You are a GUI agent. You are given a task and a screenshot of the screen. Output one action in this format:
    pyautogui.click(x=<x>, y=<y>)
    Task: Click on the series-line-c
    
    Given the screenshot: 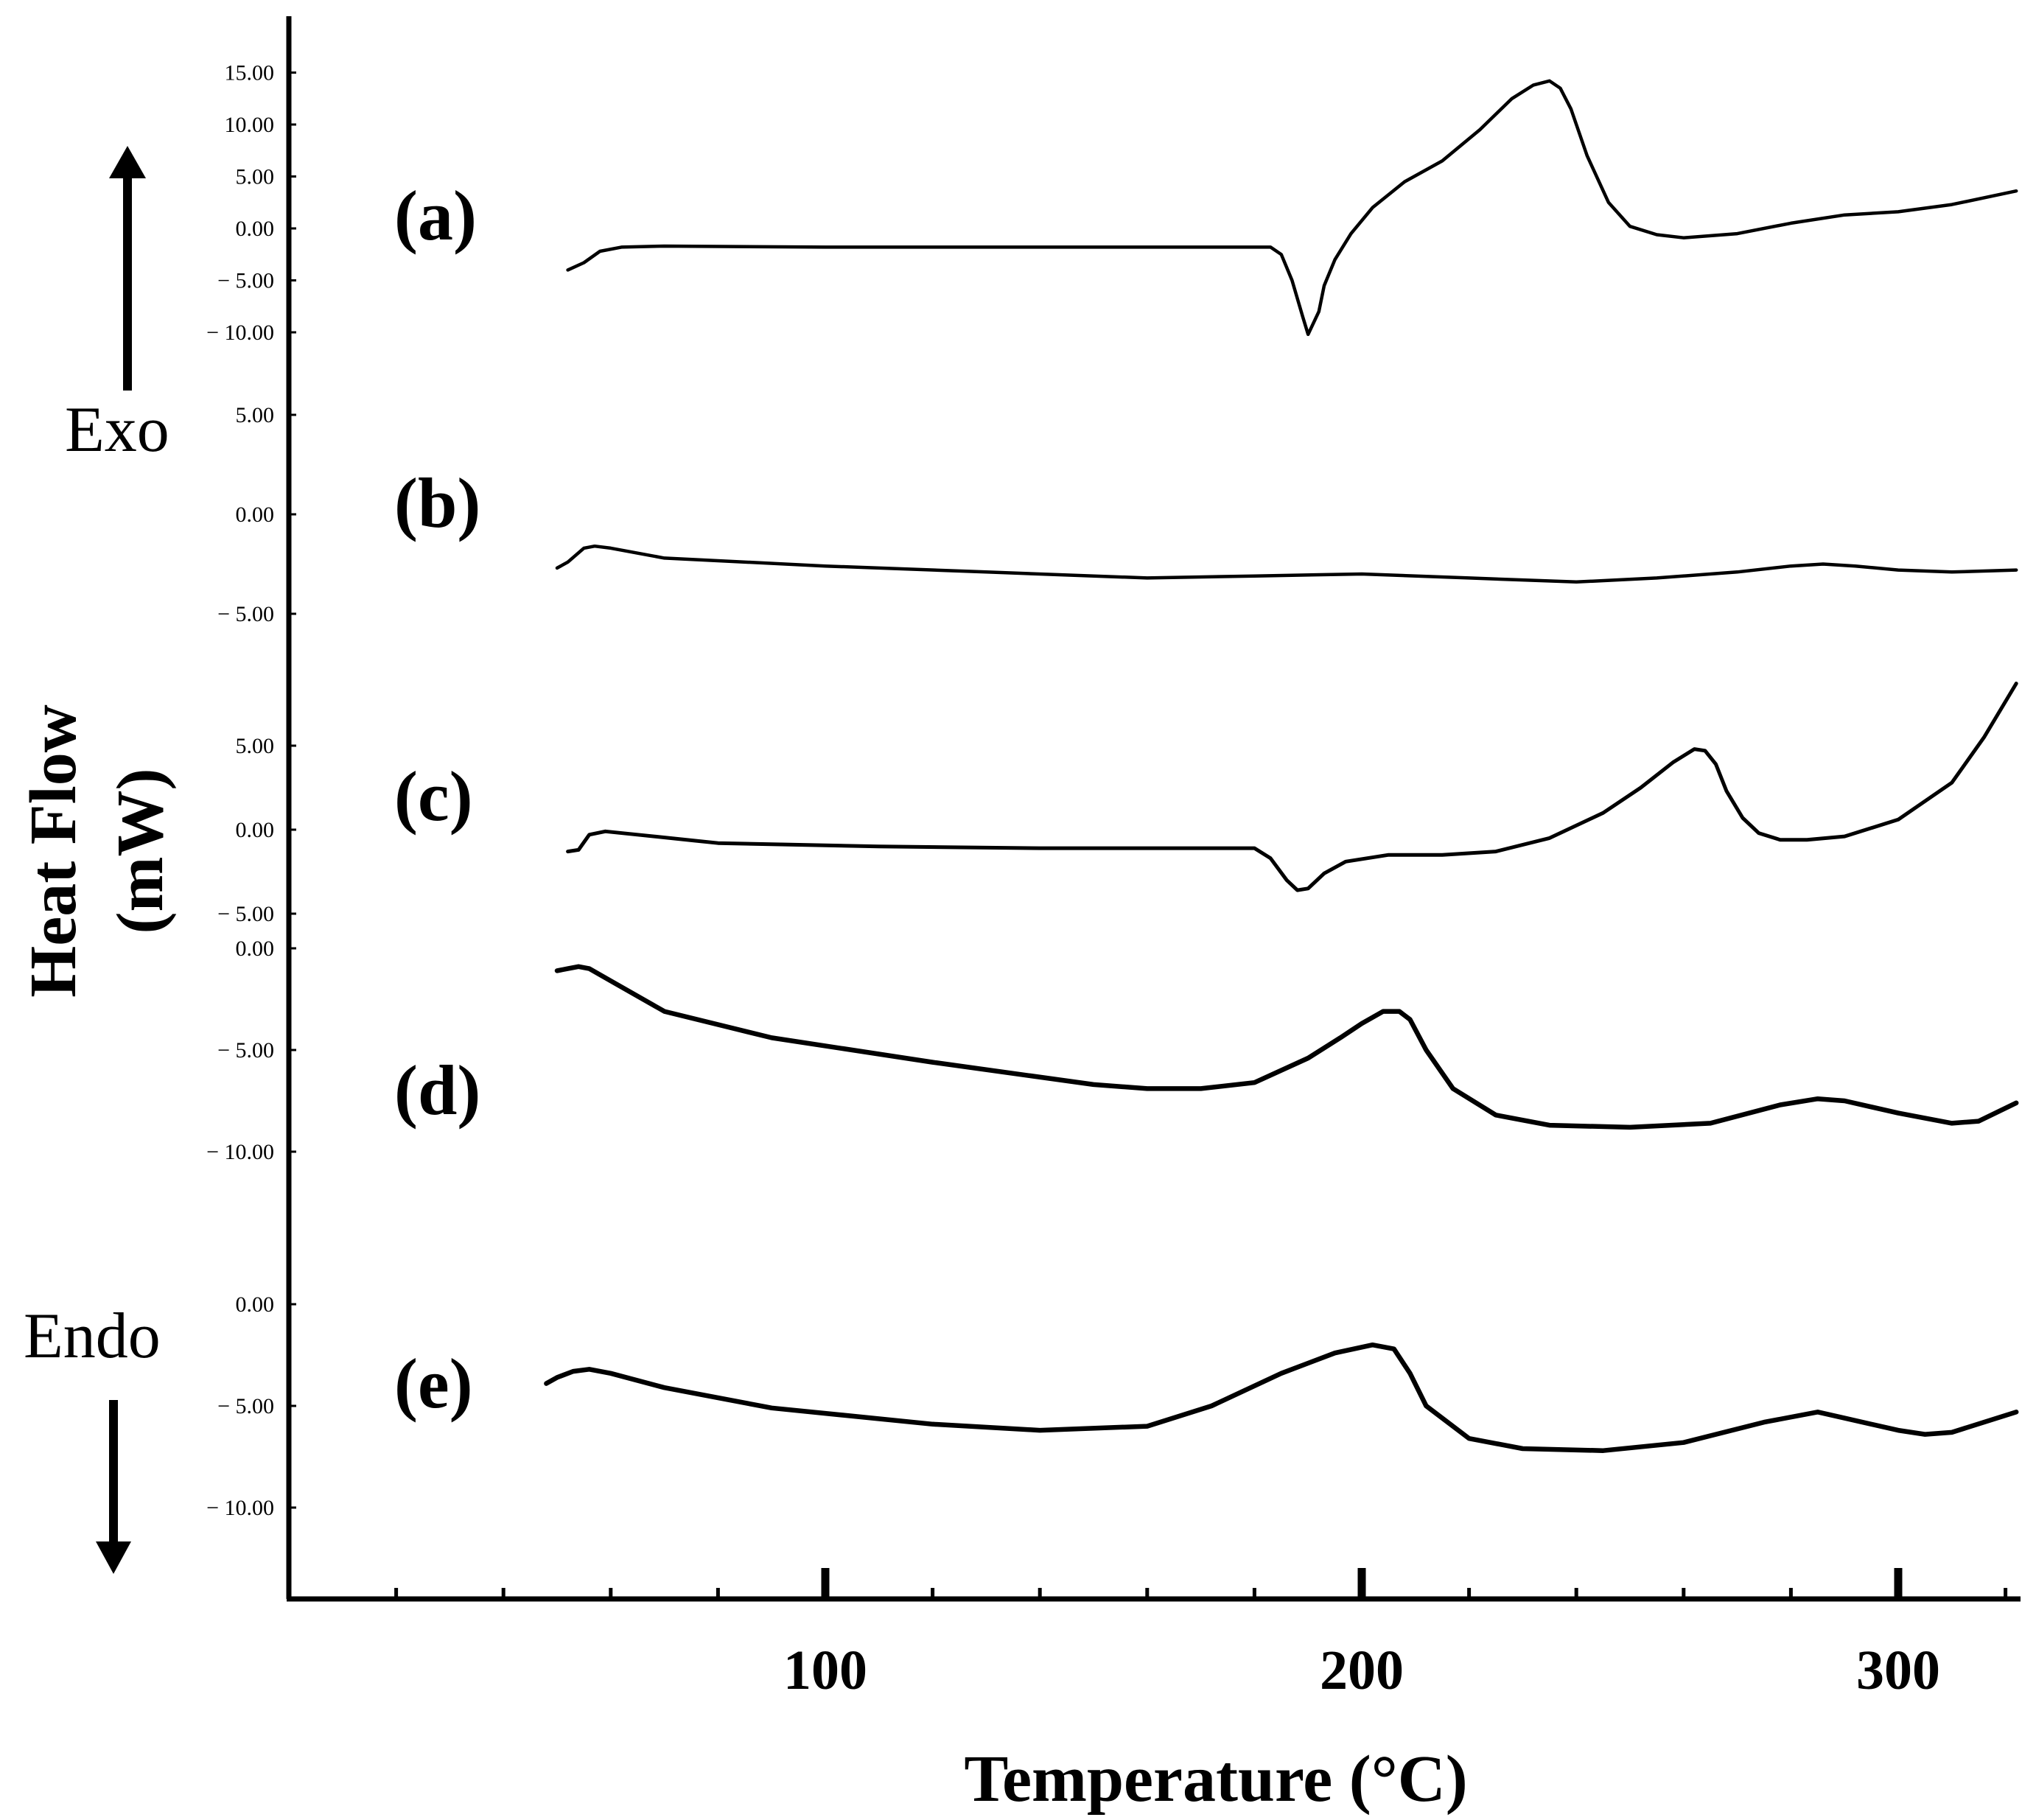 What is the action you would take?
    pyautogui.click(x=1292, y=787)
    